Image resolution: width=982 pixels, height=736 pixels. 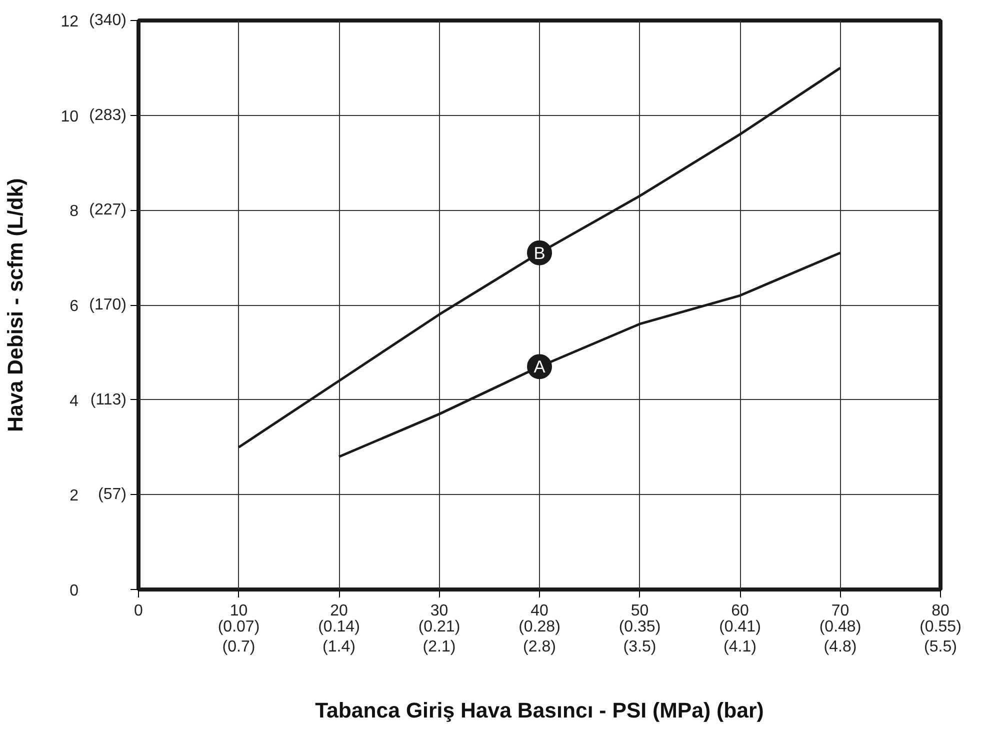 I want to click on x-axis-title: Tabanca Giriş Hava Basıncı - PSI (MPa) (bar), so click(x=539, y=710).